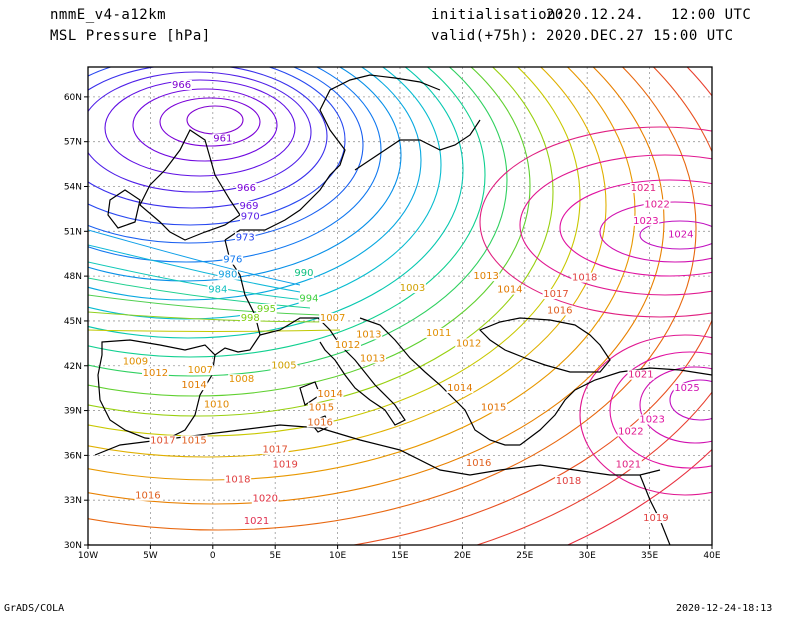 The image size is (800, 618). I want to click on contour-label: 1015, so click(321, 408).